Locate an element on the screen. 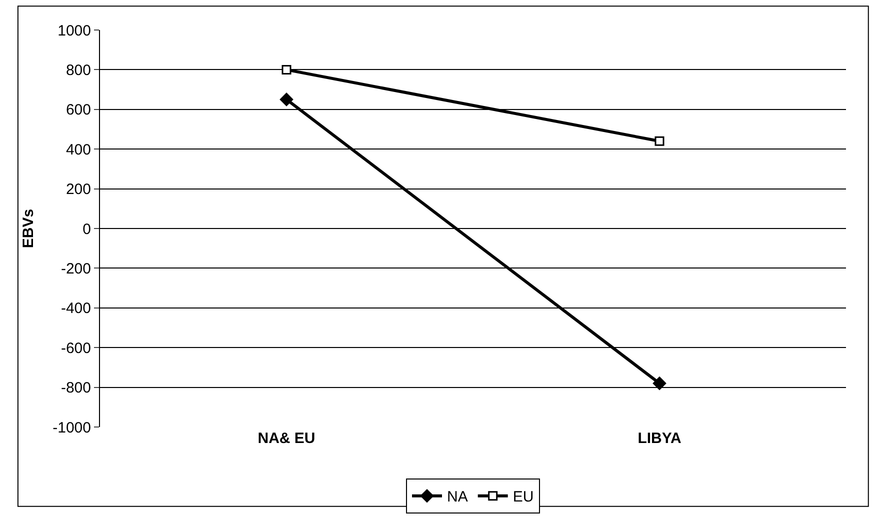 Image resolution: width=886 pixels, height=526 pixels. legend-label: EU is located at coordinates (523, 497).